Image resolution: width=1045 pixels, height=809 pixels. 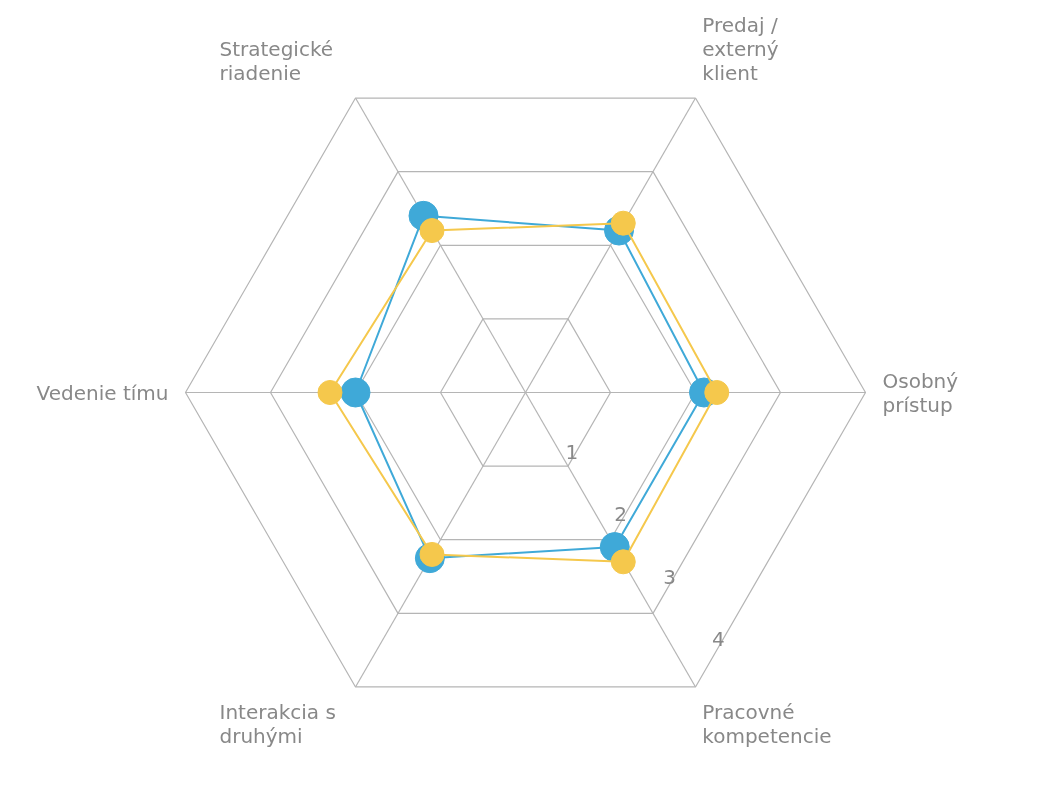 I want to click on spoke-label: Strategické riadenie, so click(x=276, y=61).